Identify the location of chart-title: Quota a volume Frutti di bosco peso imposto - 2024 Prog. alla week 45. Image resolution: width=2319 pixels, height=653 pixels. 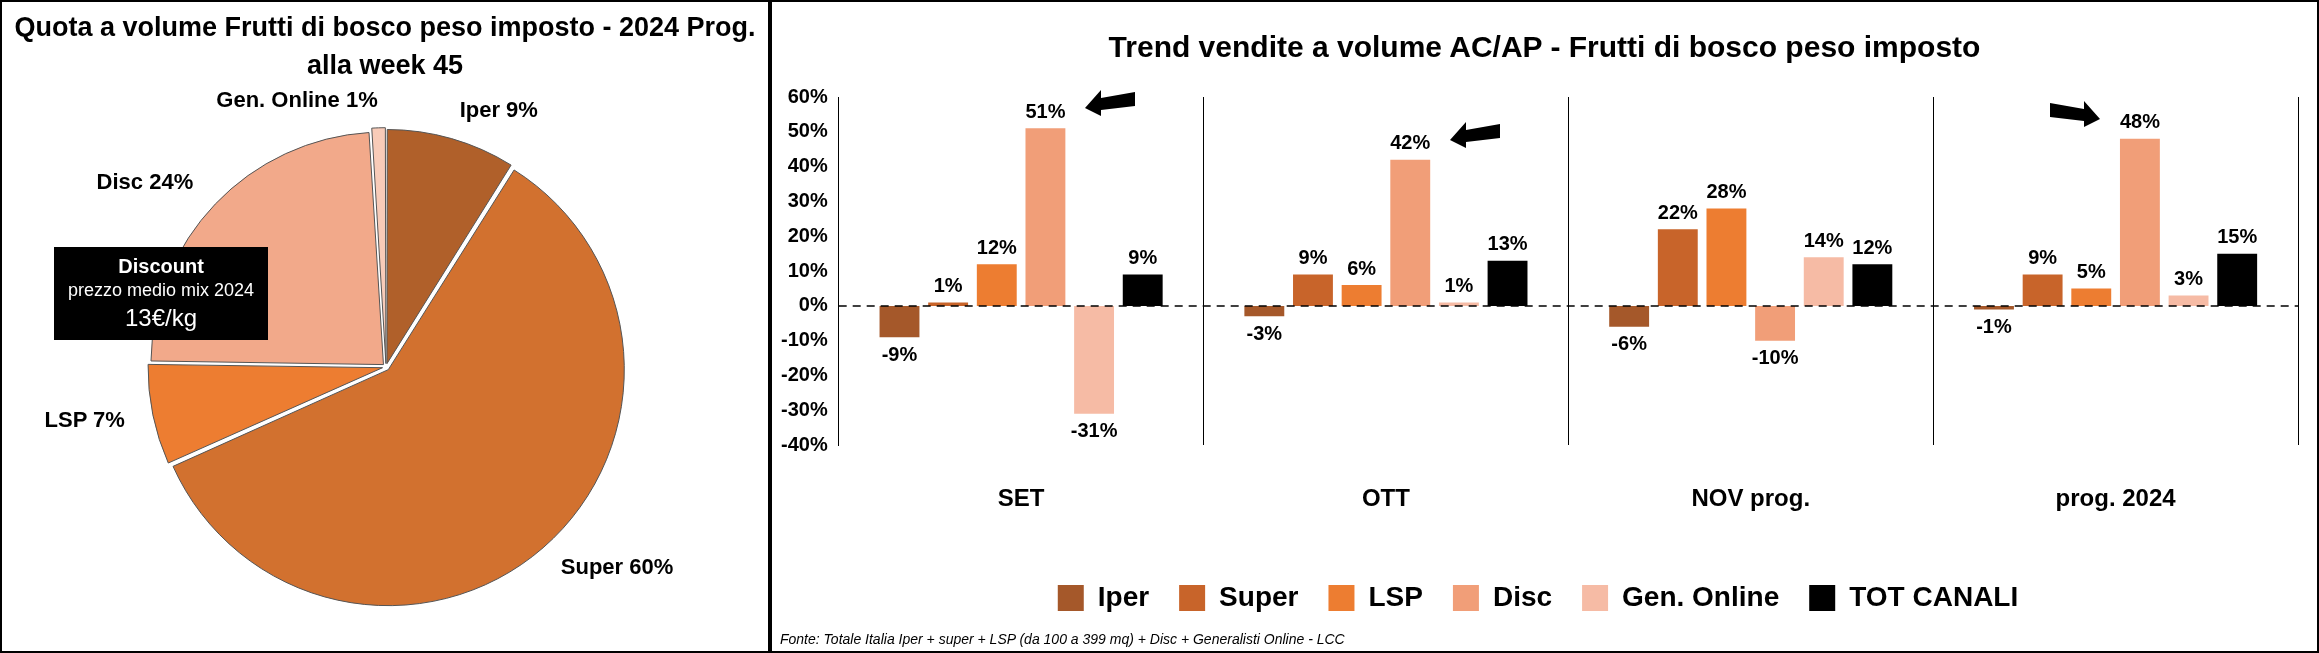
(385, 46).